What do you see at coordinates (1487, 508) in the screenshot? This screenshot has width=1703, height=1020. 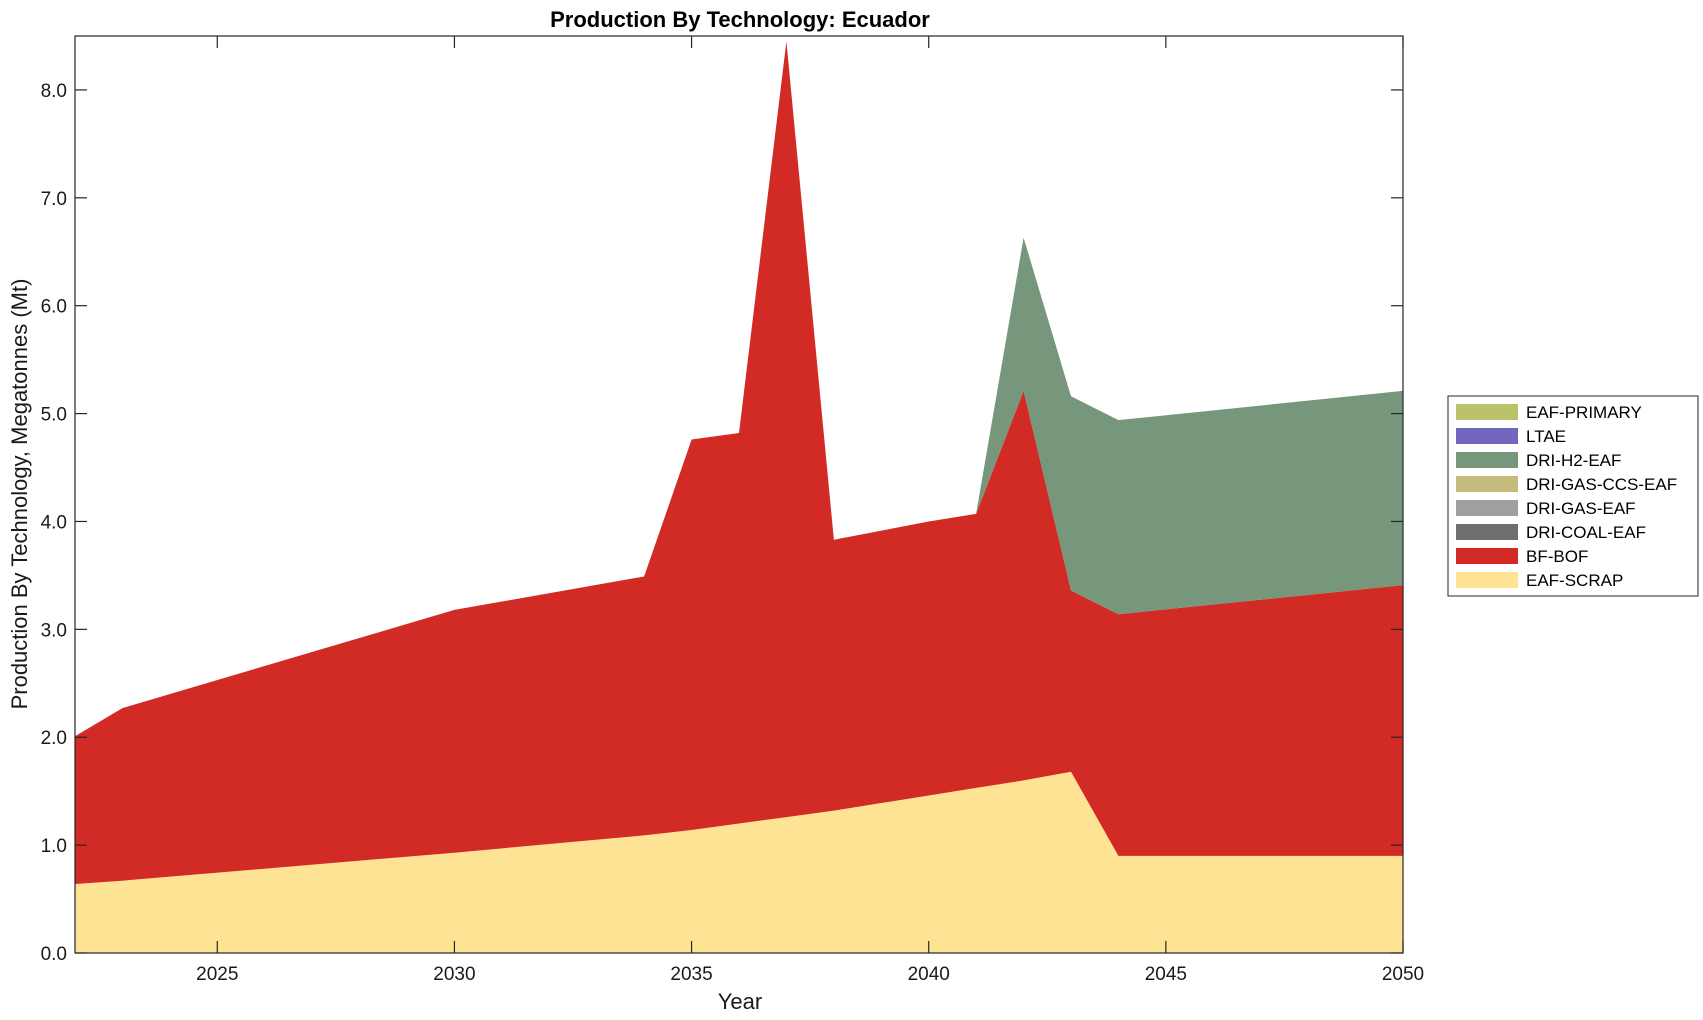 I see `legend-swatch-dri-gas-eaf` at bounding box center [1487, 508].